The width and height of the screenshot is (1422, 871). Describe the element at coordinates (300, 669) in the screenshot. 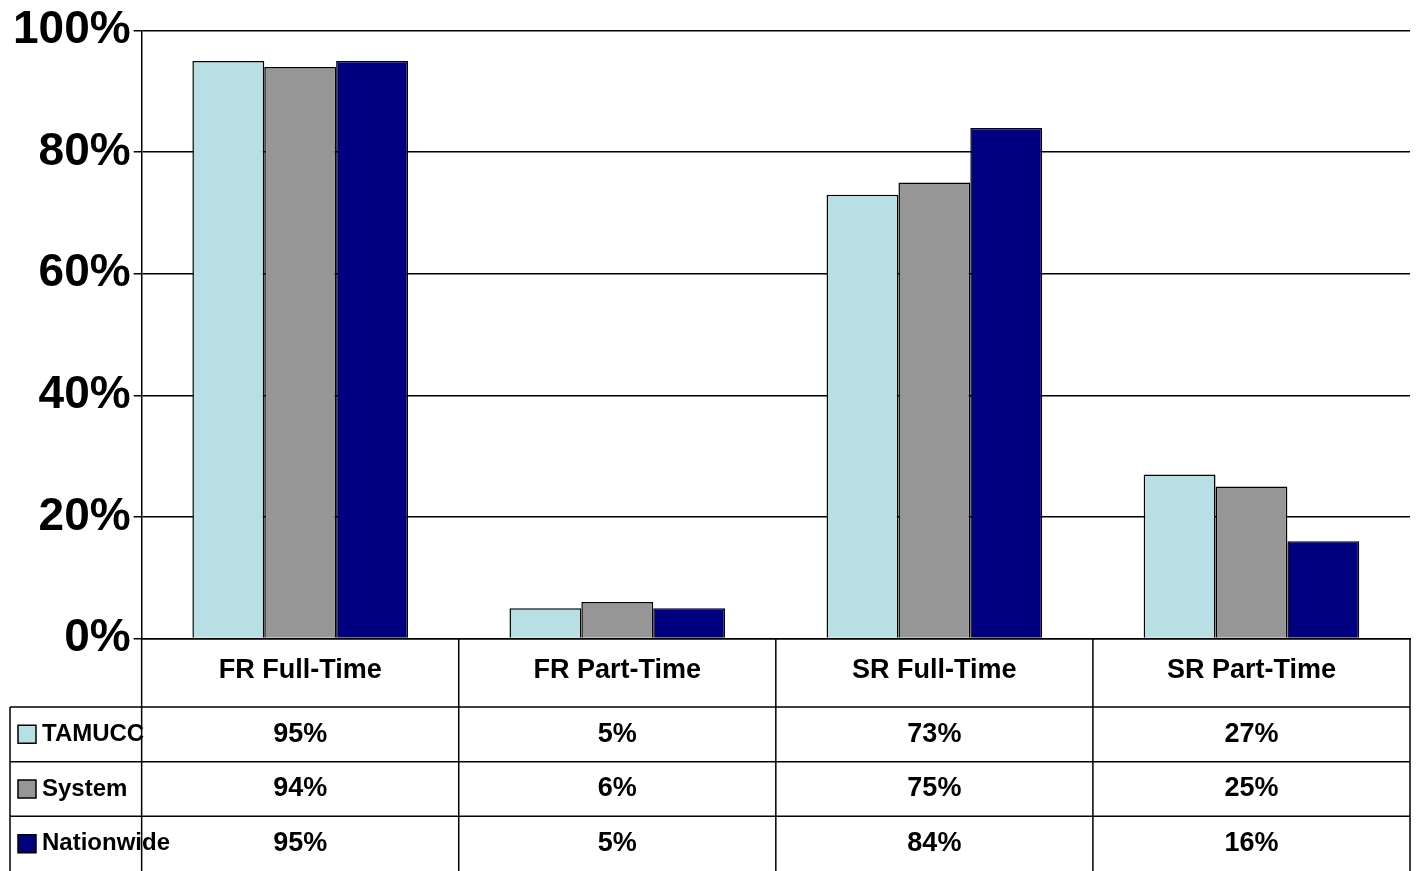

I see `x-tick-label: FR Full-Time` at that location.